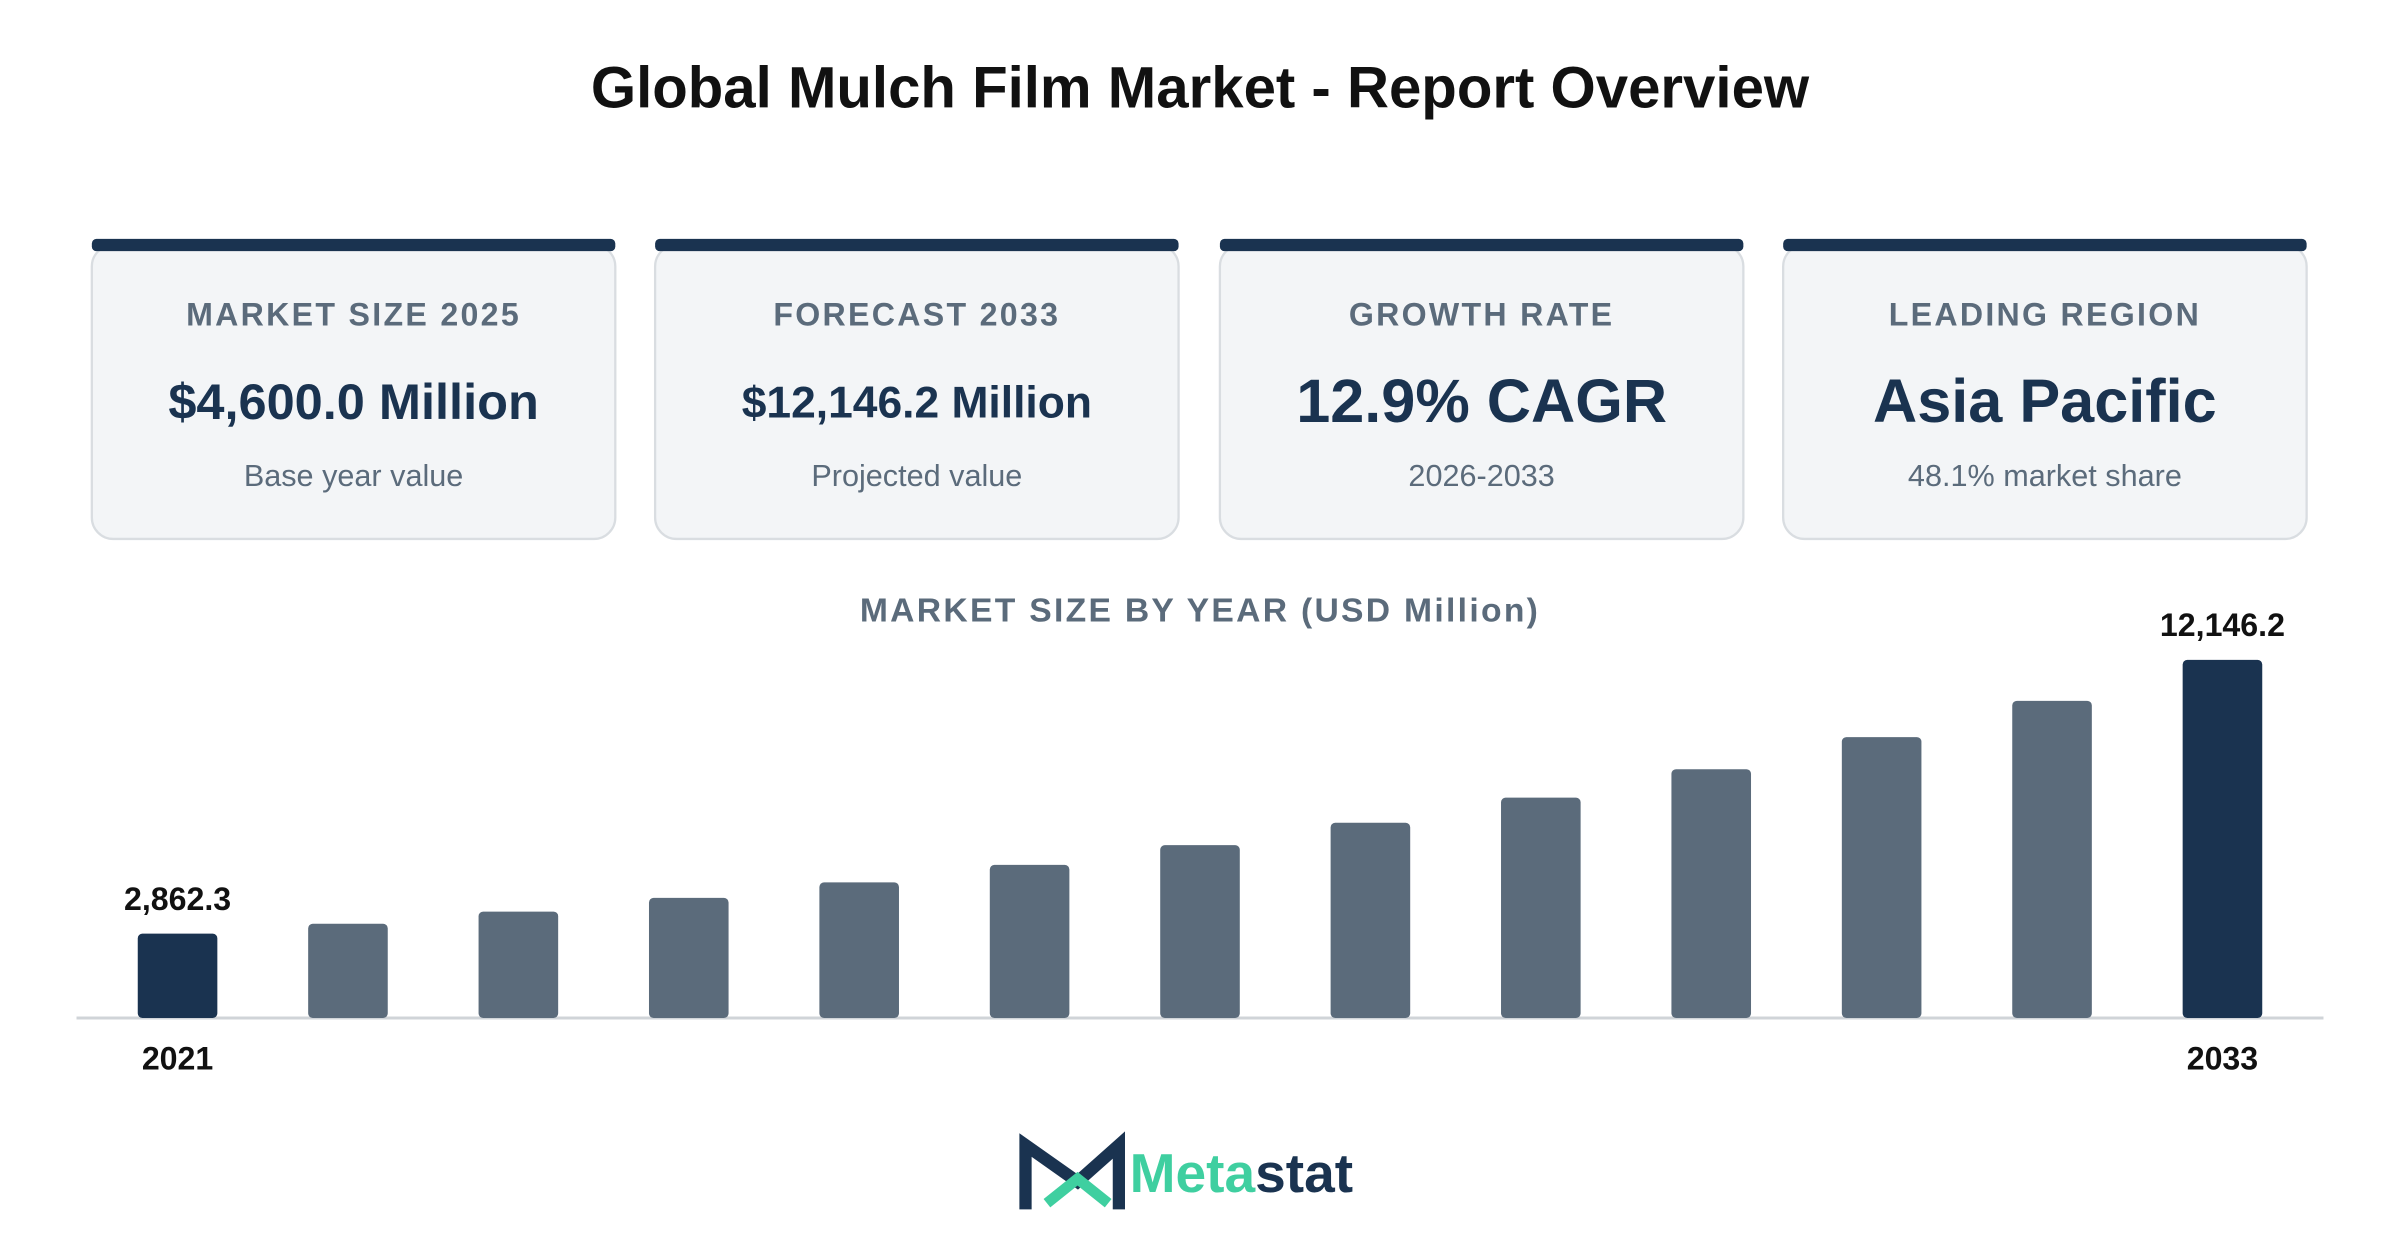  Describe the element at coordinates (916, 476) in the screenshot. I see `card-note: Projected value` at that location.